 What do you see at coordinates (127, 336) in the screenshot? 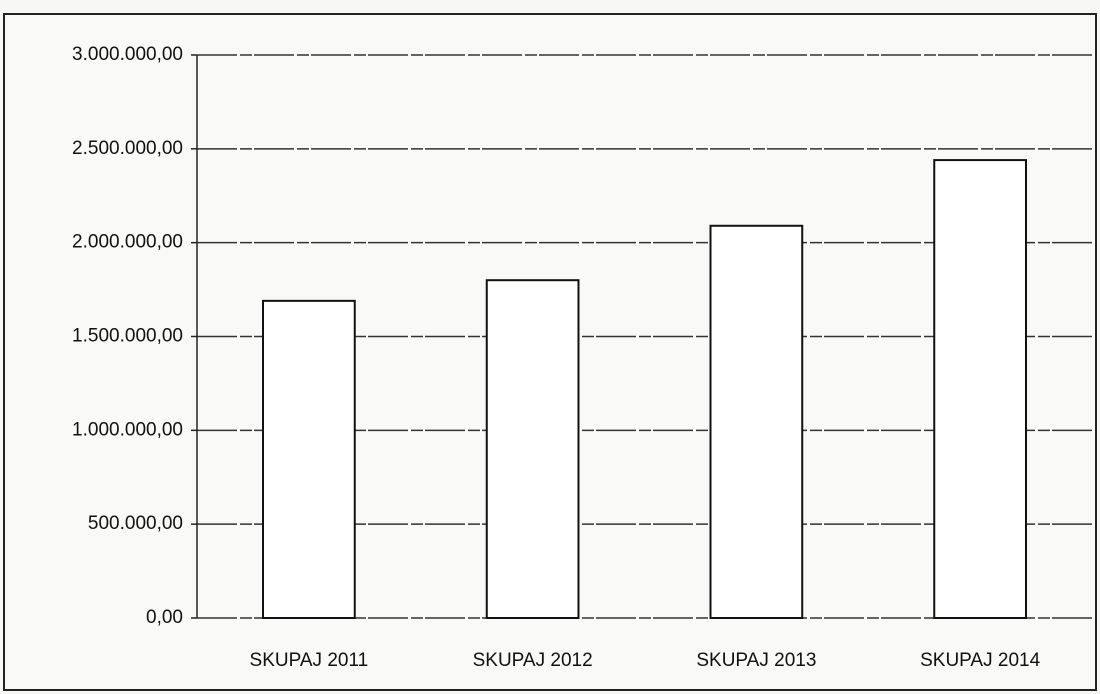
I see `y-tick-label: 1.500.000,00` at bounding box center [127, 336].